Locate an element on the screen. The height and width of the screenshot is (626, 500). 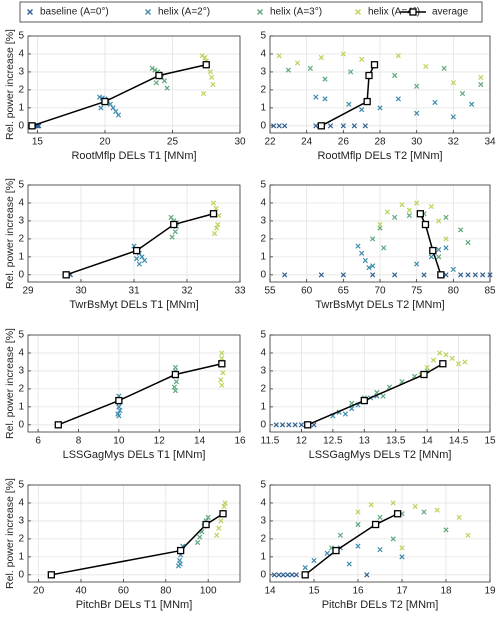
x-tick-label: 100 is located at coordinates (208, 591).